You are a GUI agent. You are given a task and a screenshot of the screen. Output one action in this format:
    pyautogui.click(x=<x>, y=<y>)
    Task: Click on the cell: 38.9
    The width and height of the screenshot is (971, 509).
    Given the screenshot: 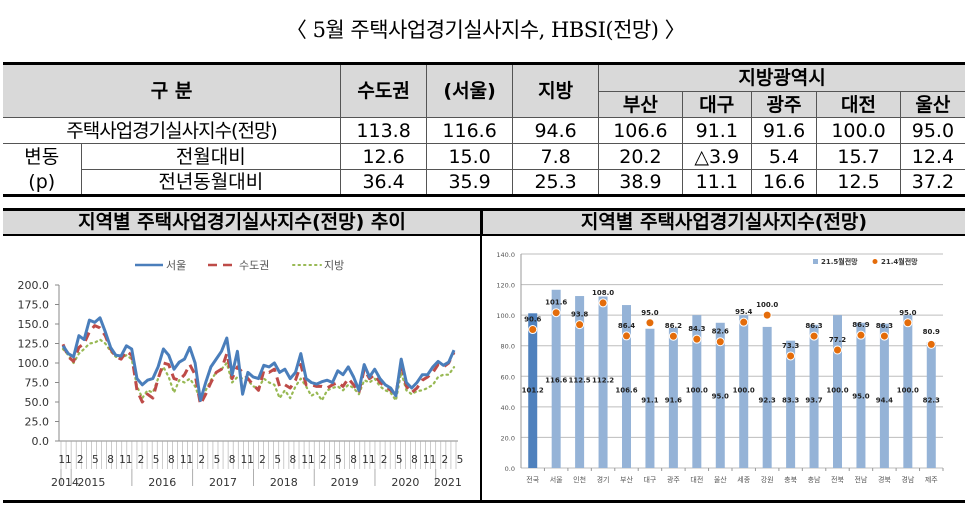 What is the action you would take?
    pyautogui.click(x=640, y=182)
    